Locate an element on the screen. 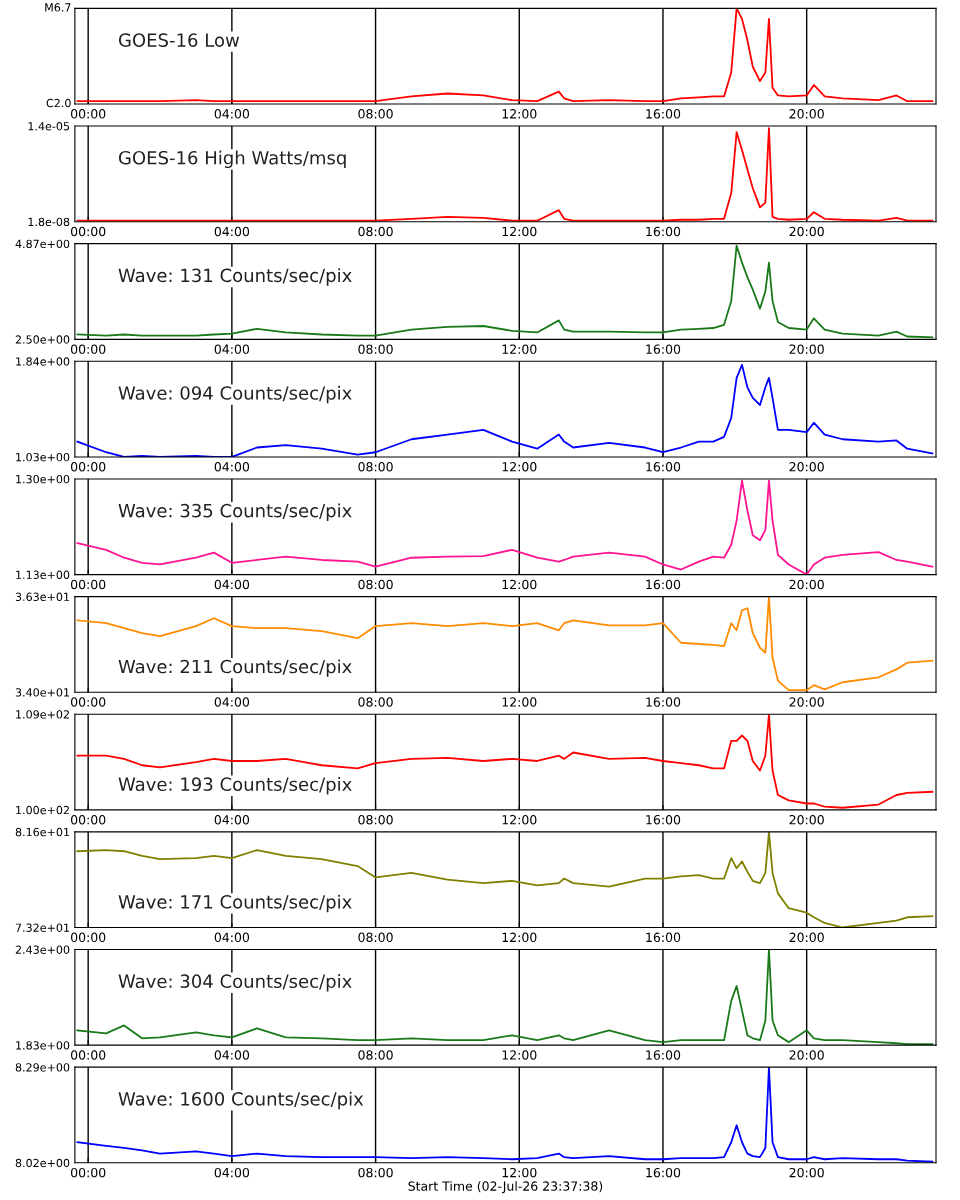 Image resolution: width=960 pixels, height=1200 pixels. y-tick-label: 3.63e+01 is located at coordinates (42, 596).